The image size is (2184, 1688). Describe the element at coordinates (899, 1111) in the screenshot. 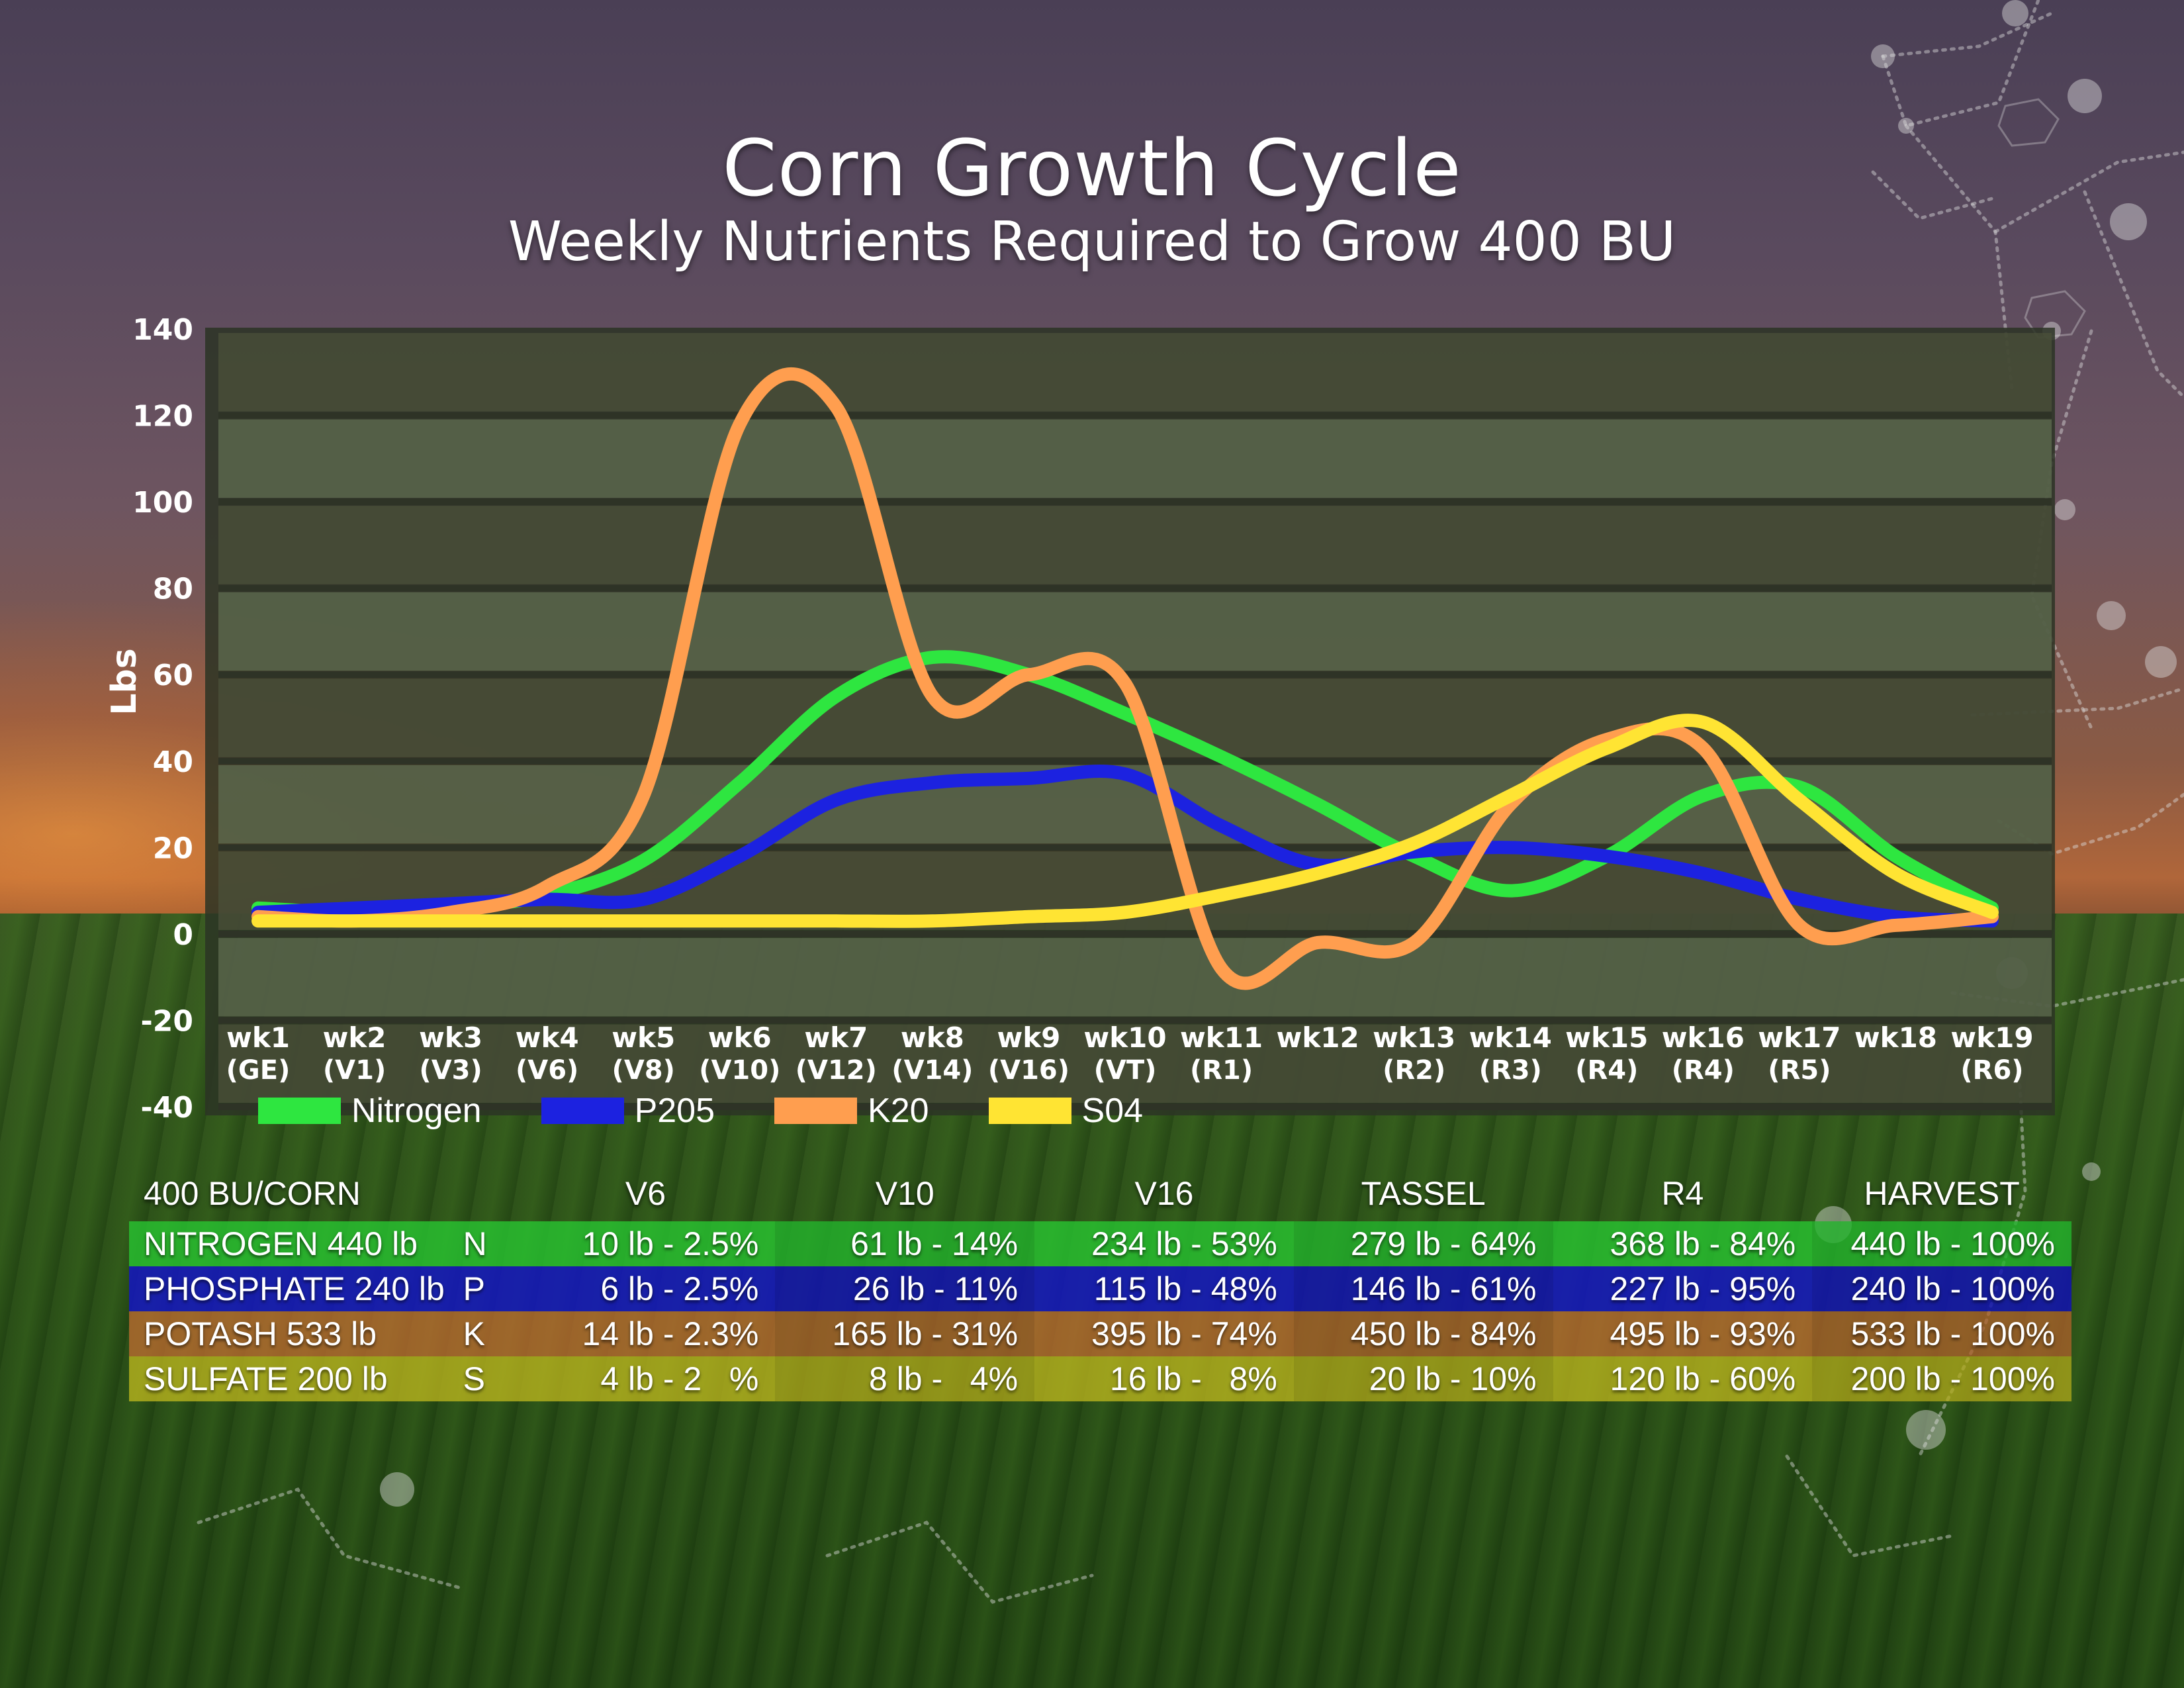

I see `legend-label: K20` at that location.